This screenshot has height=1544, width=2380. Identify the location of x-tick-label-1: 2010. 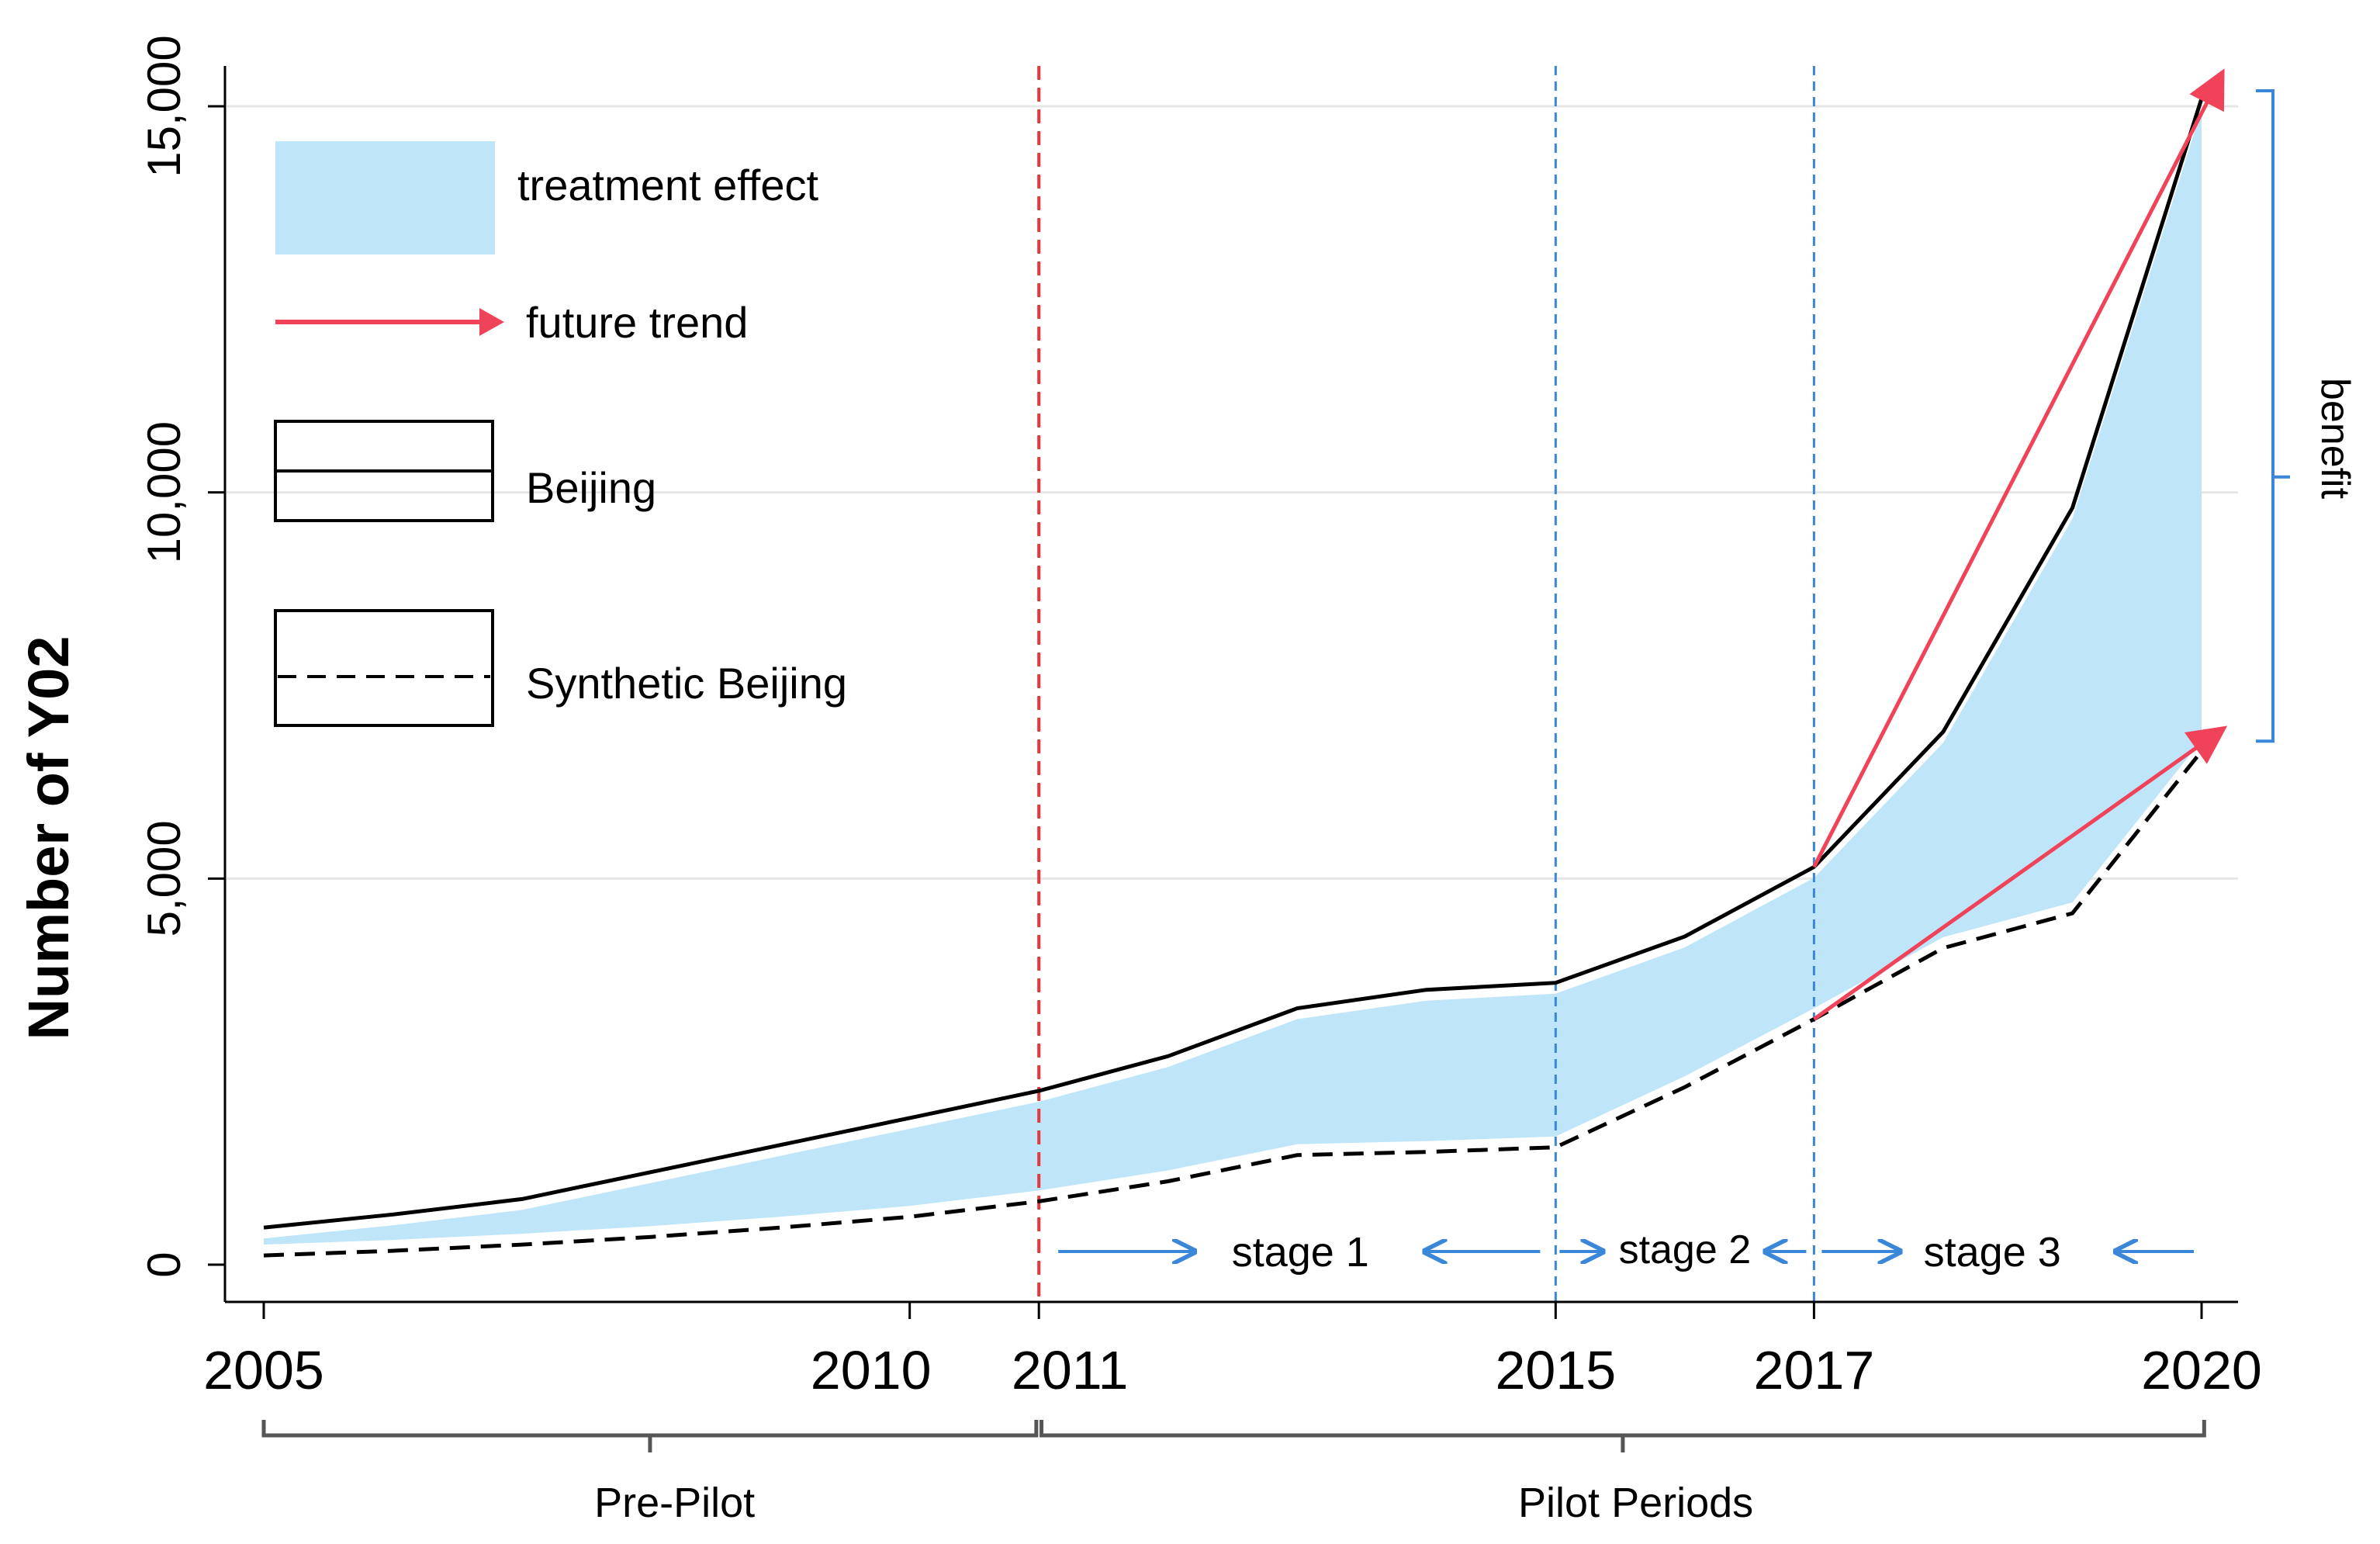
(872, 1370).